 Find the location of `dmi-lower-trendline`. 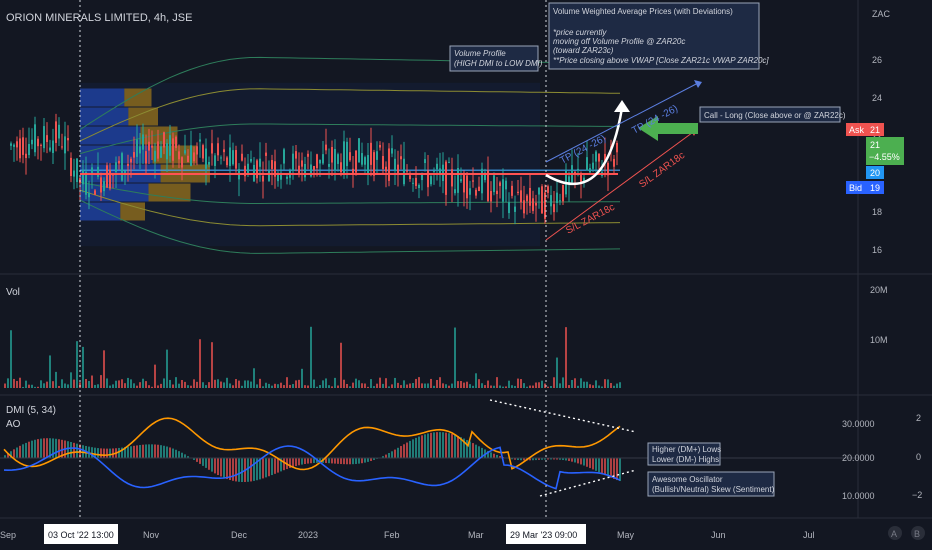

dmi-lower-trendline is located at coordinates (588, 483).